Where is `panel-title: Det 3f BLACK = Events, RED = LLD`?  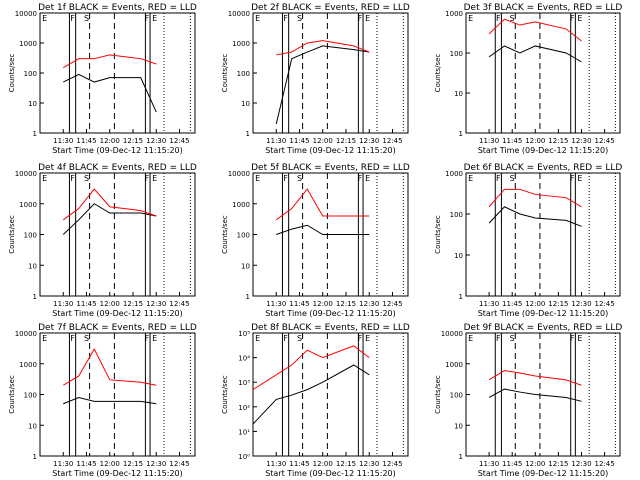 panel-title: Det 3f BLACK = Events, RED = LLD is located at coordinates (543, 8).